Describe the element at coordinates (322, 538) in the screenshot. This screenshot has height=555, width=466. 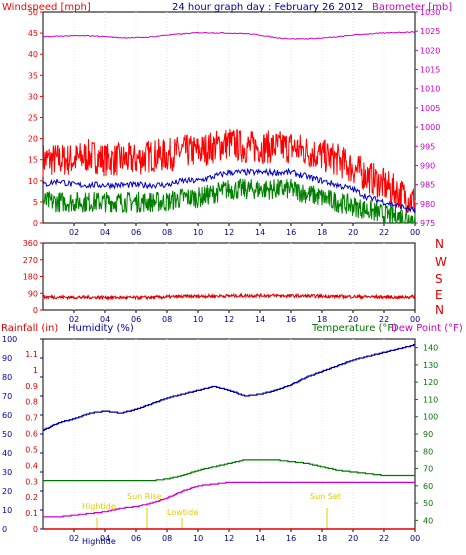
I see `climate-x-tick-label: 18` at that location.